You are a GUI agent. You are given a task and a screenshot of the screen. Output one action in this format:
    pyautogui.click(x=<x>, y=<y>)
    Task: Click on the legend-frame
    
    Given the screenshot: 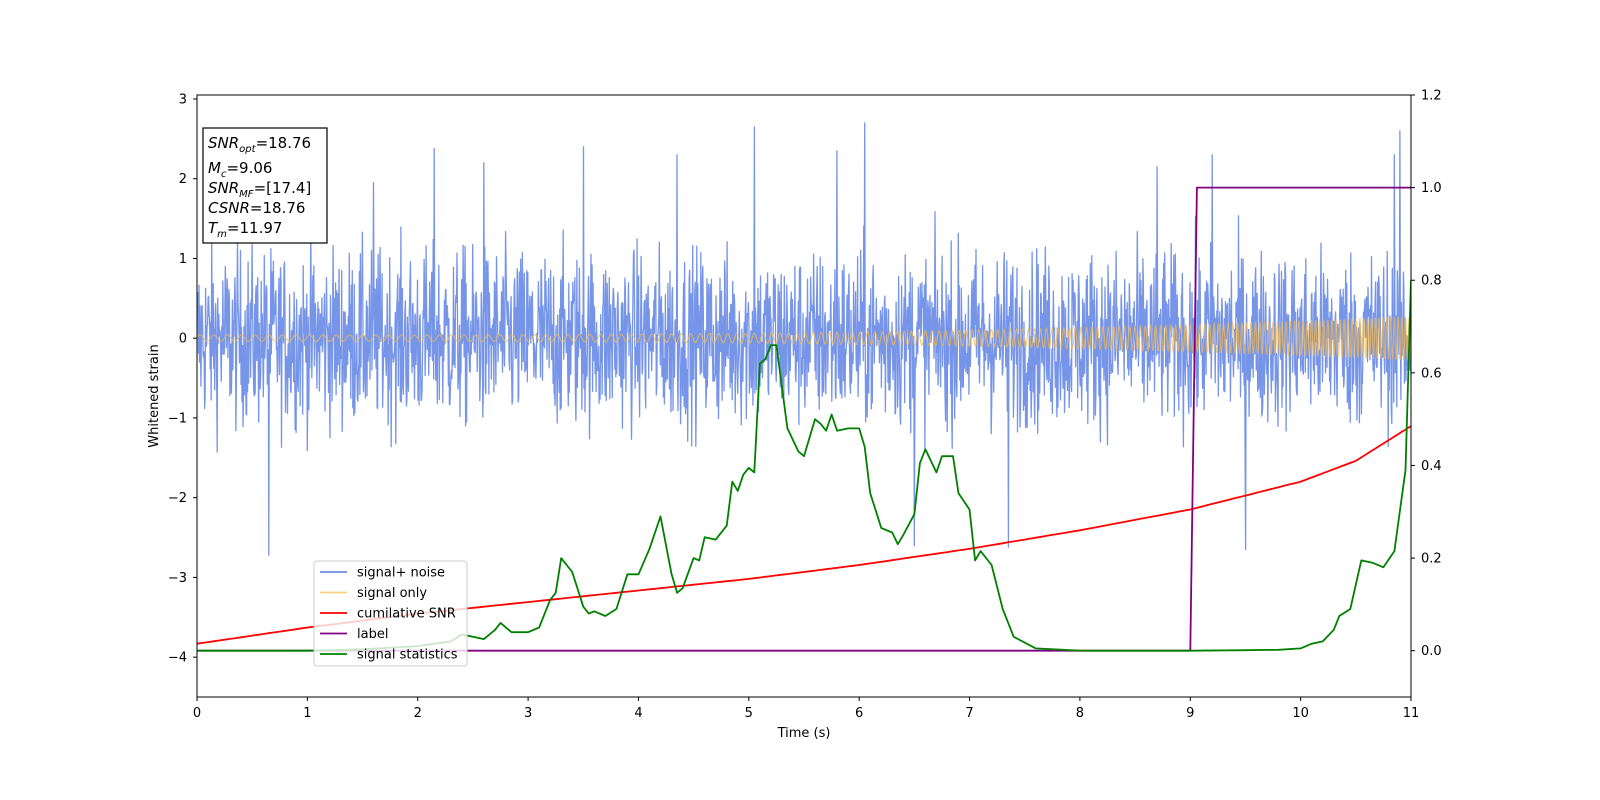 What is the action you would take?
    pyautogui.click(x=390, y=613)
    